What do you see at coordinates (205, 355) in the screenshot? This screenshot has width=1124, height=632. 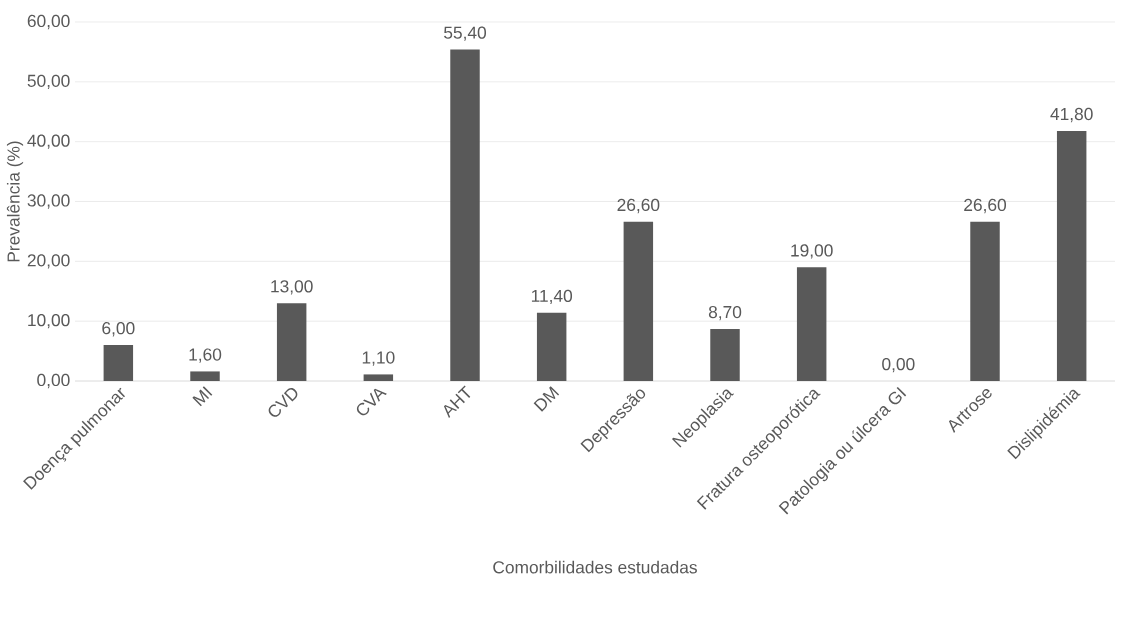 I see `data-label: 1,60` at bounding box center [205, 355].